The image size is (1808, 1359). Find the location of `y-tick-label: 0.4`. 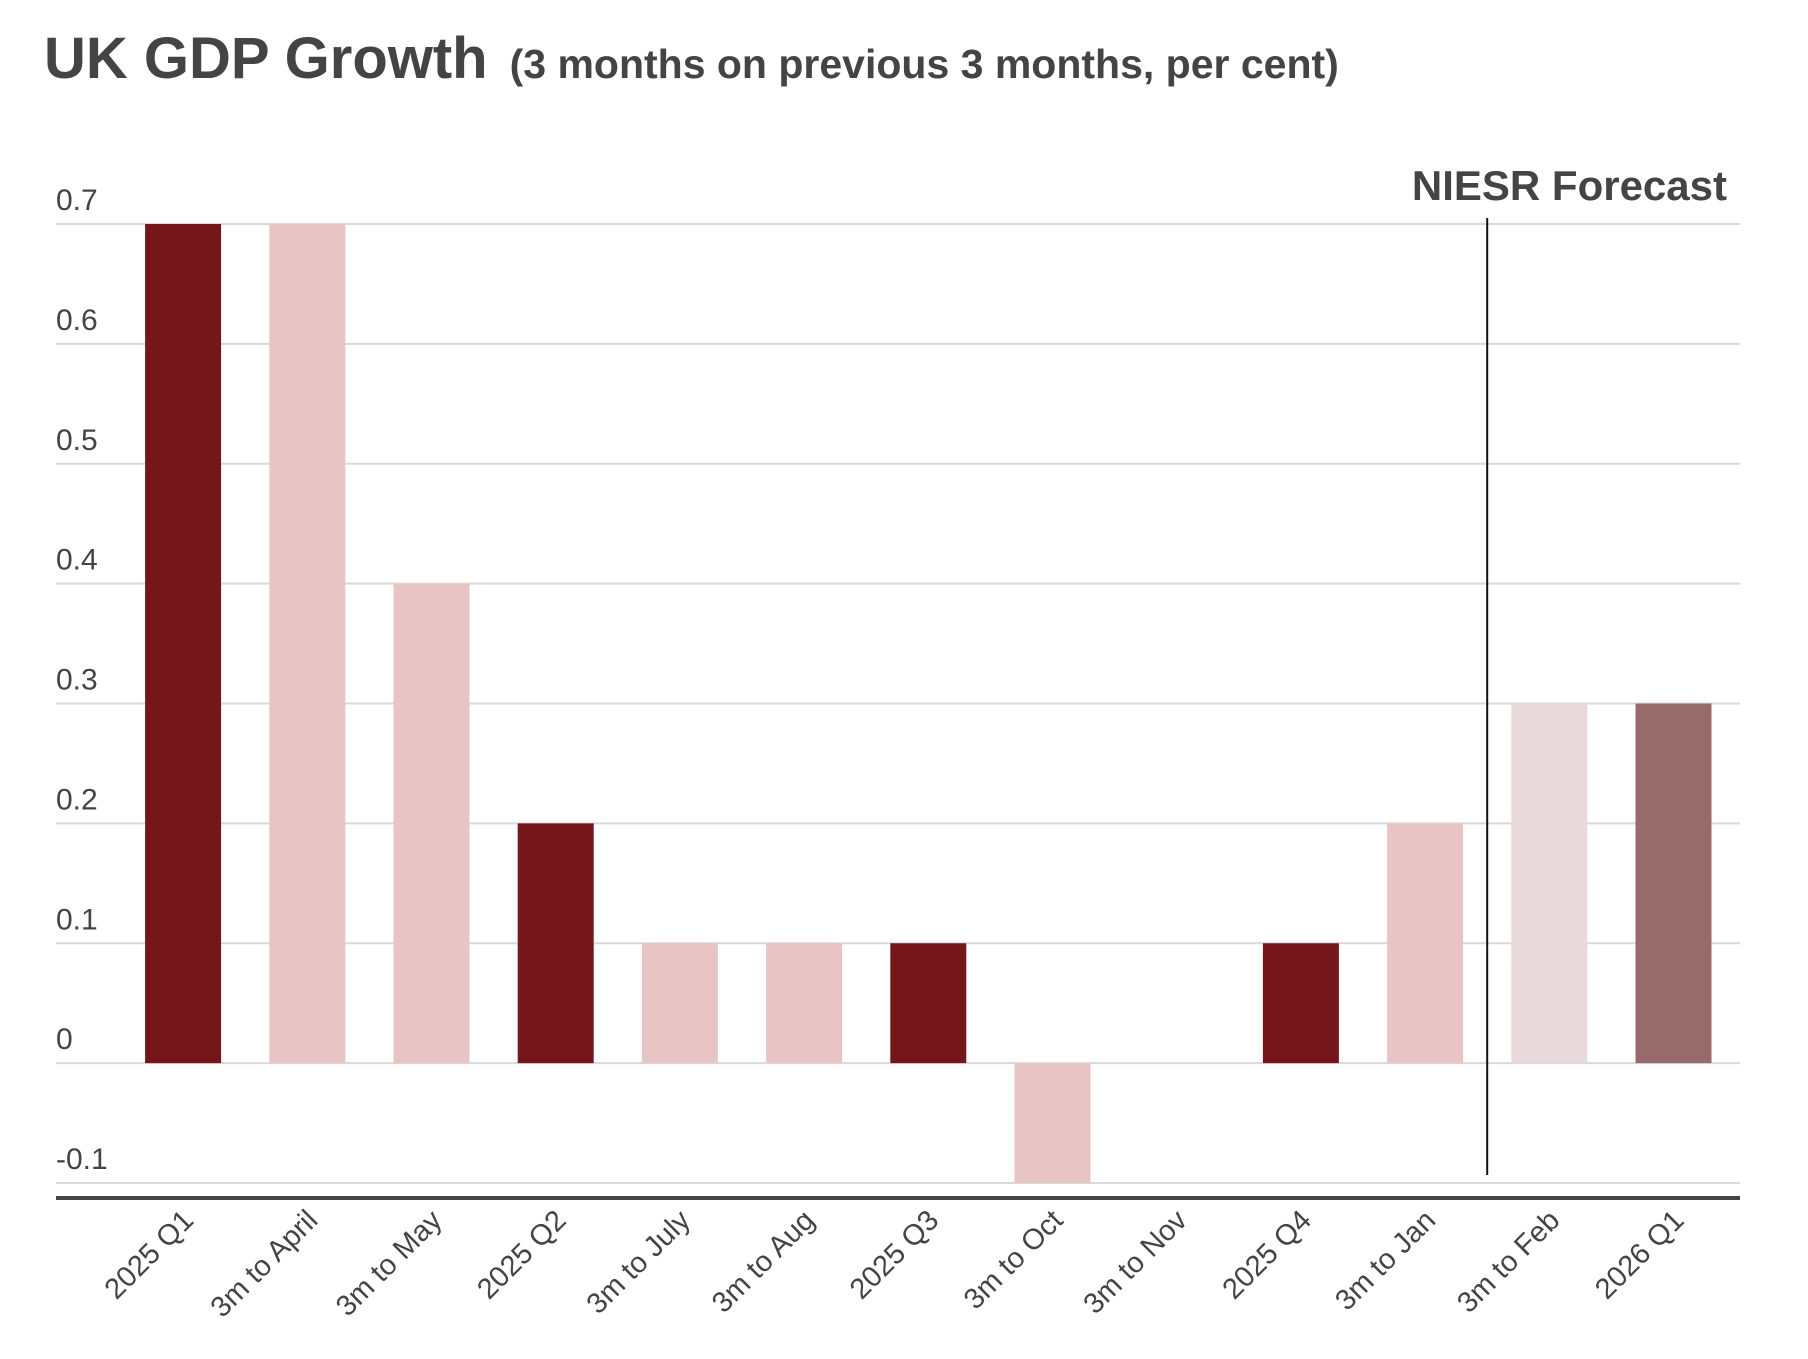

y-tick-label: 0.4 is located at coordinates (77, 560).